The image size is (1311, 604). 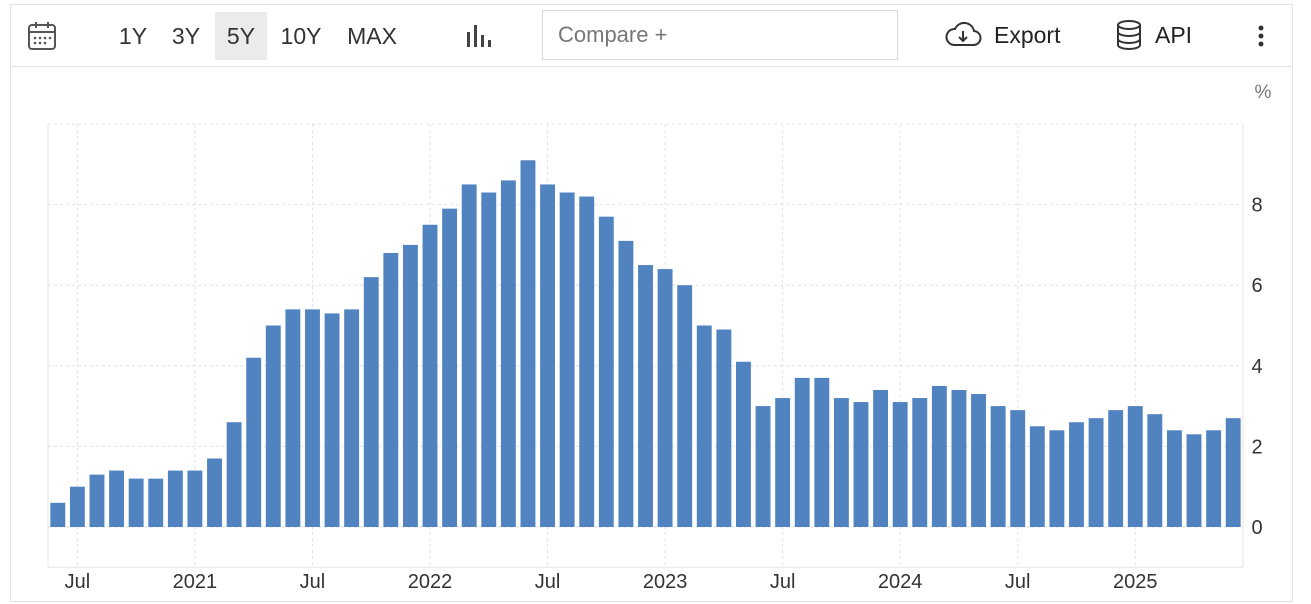 What do you see at coordinates (1256, 447) in the screenshot?
I see `y-tick-label: 2` at bounding box center [1256, 447].